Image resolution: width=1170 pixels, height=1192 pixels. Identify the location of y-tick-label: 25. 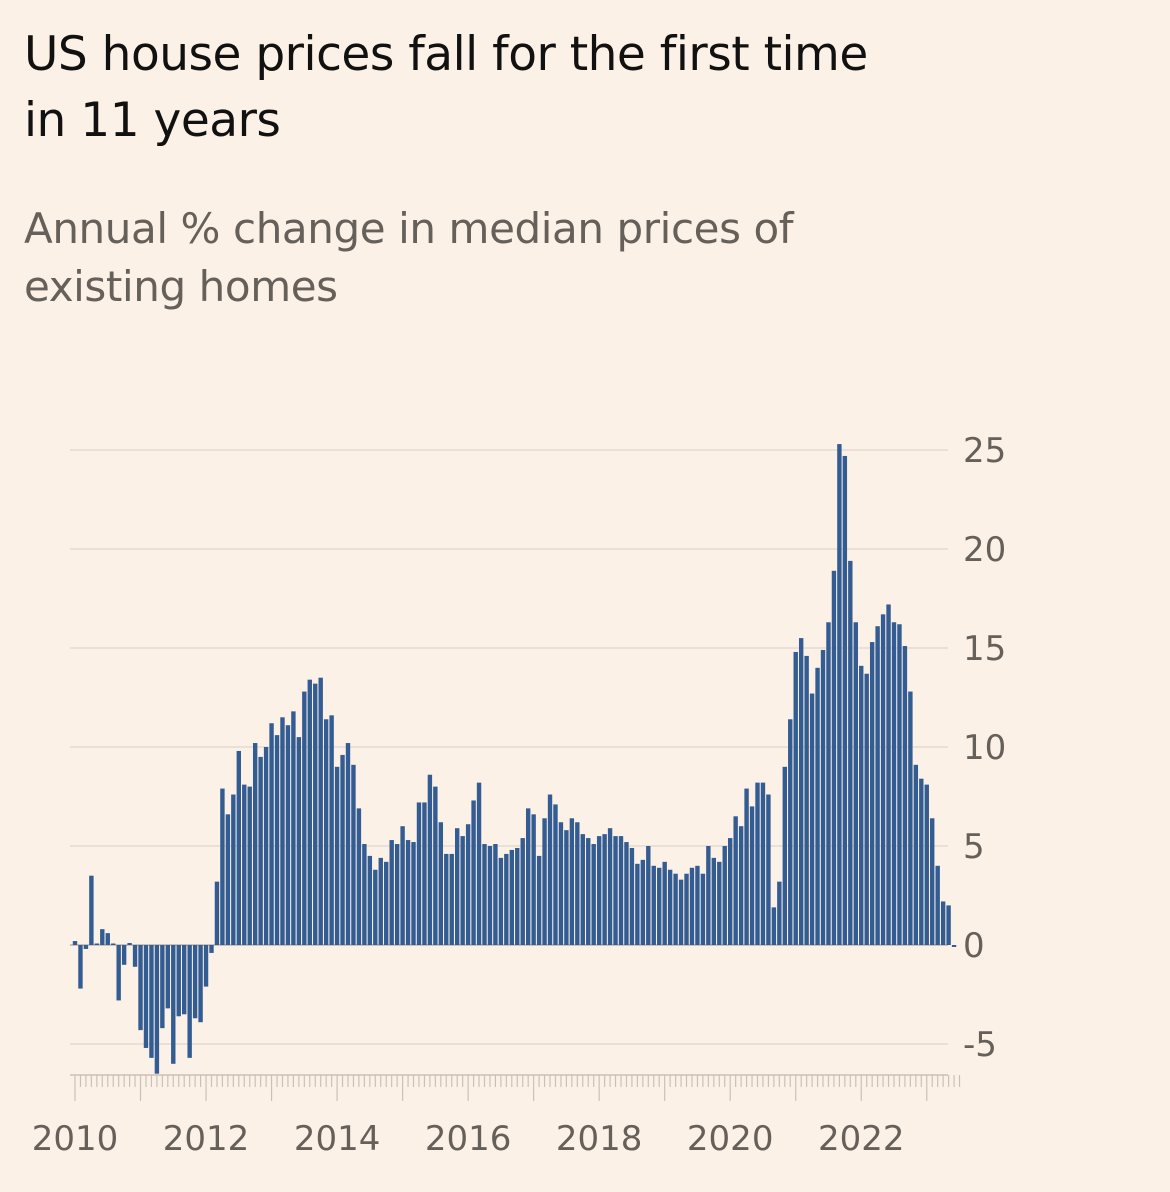
(984, 451).